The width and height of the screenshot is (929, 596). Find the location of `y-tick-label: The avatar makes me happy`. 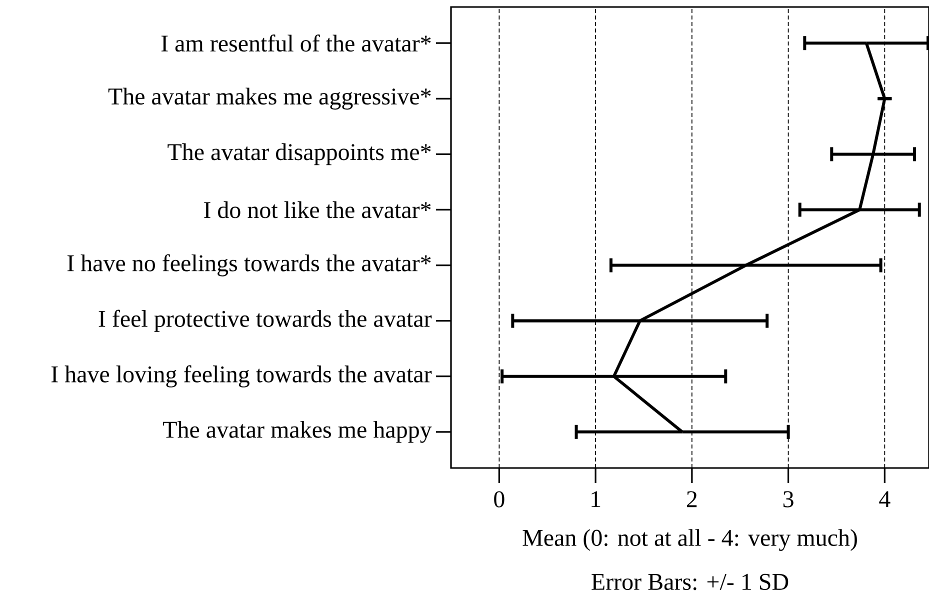

y-tick-label: The avatar makes me happy is located at coordinates (297, 431).